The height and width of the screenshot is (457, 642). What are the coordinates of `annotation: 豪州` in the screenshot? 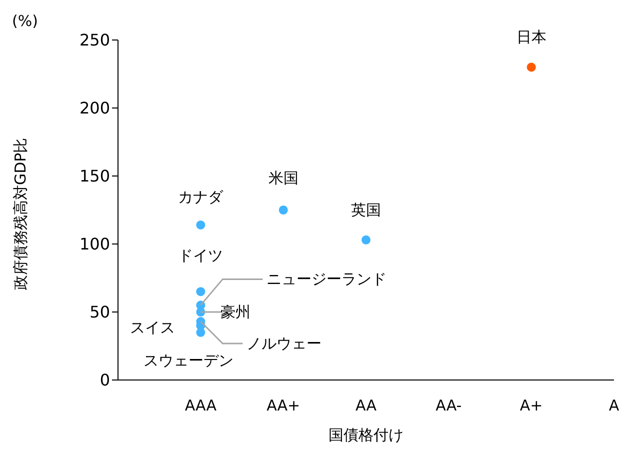 It's located at (235, 312).